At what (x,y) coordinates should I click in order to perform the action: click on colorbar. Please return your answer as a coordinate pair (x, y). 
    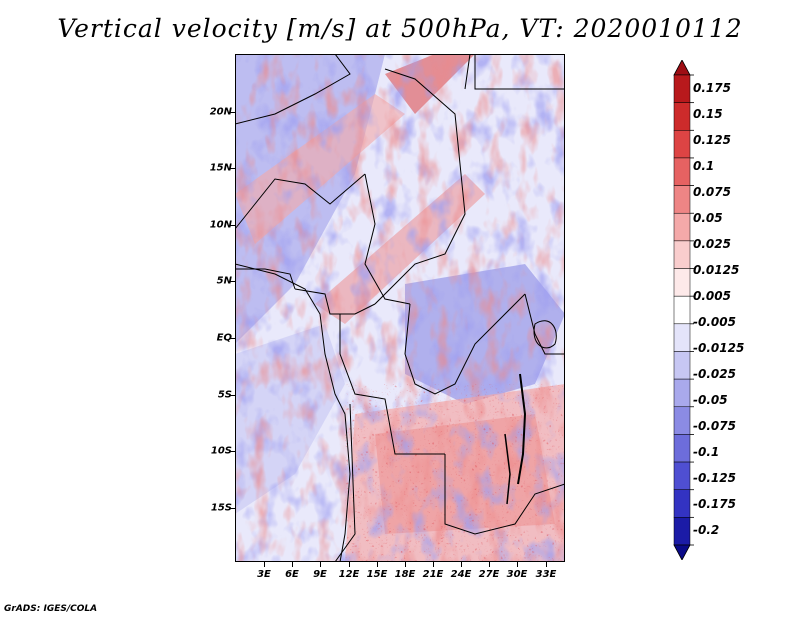
    Looking at the image, I should click on (683, 310).